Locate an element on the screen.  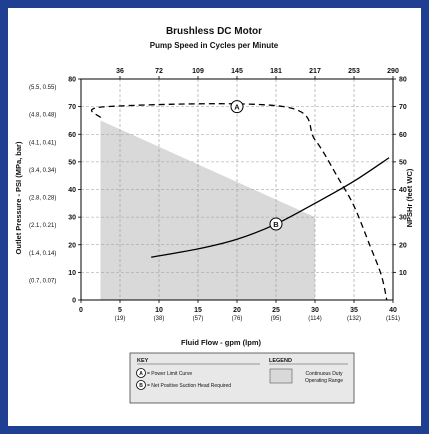
top-tick-label-3: 145 is located at coordinates (237, 71).